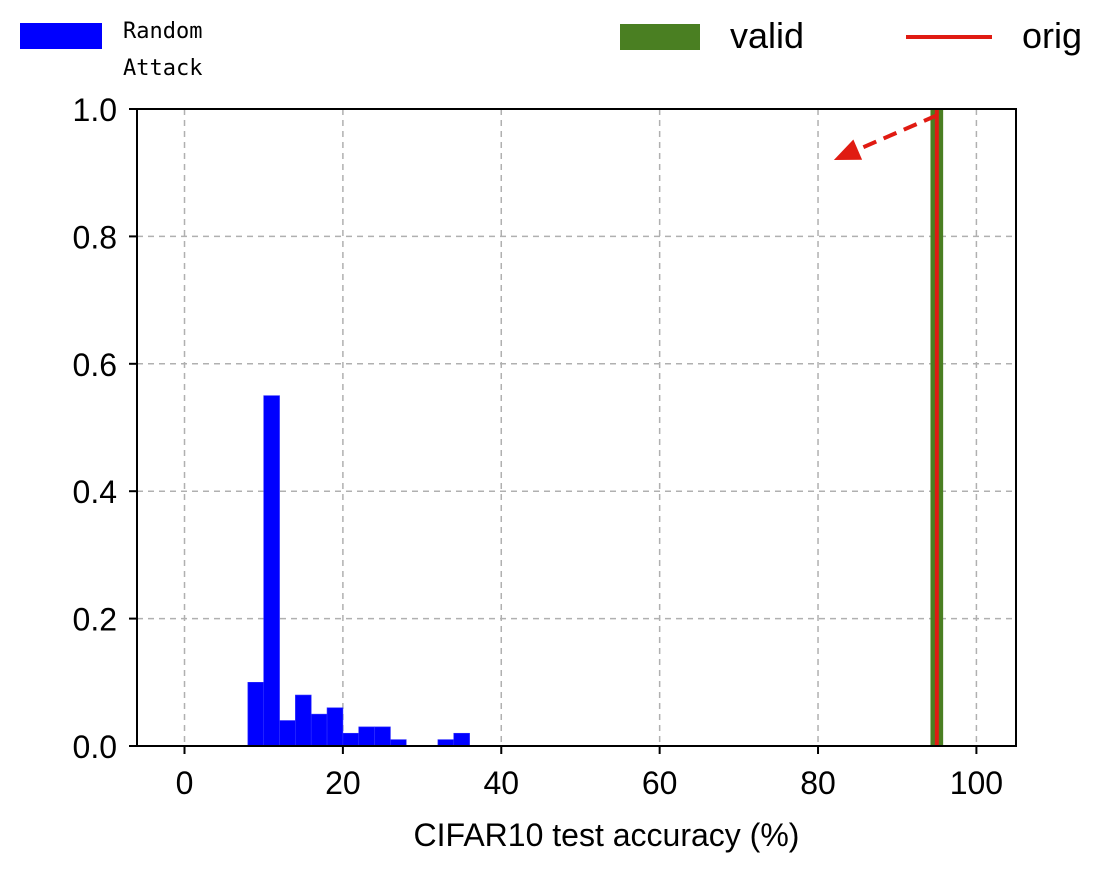  Describe the element at coordinates (886, 427) in the screenshot. I see `reference-lines` at that location.